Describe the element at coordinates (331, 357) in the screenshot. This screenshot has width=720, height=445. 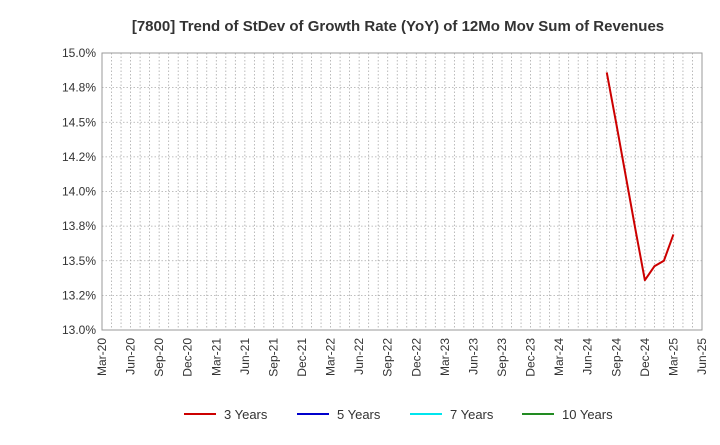
I see `x-tick-label: Mar-22` at that location.